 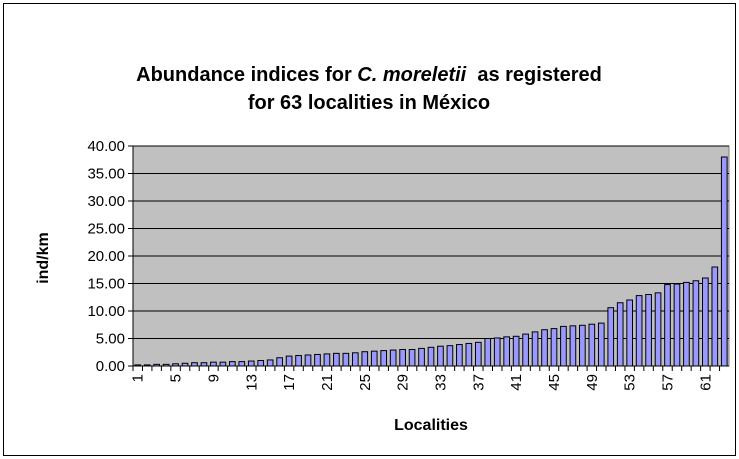 What do you see at coordinates (592, 382) in the screenshot?
I see `x-tick-label: 49` at bounding box center [592, 382].